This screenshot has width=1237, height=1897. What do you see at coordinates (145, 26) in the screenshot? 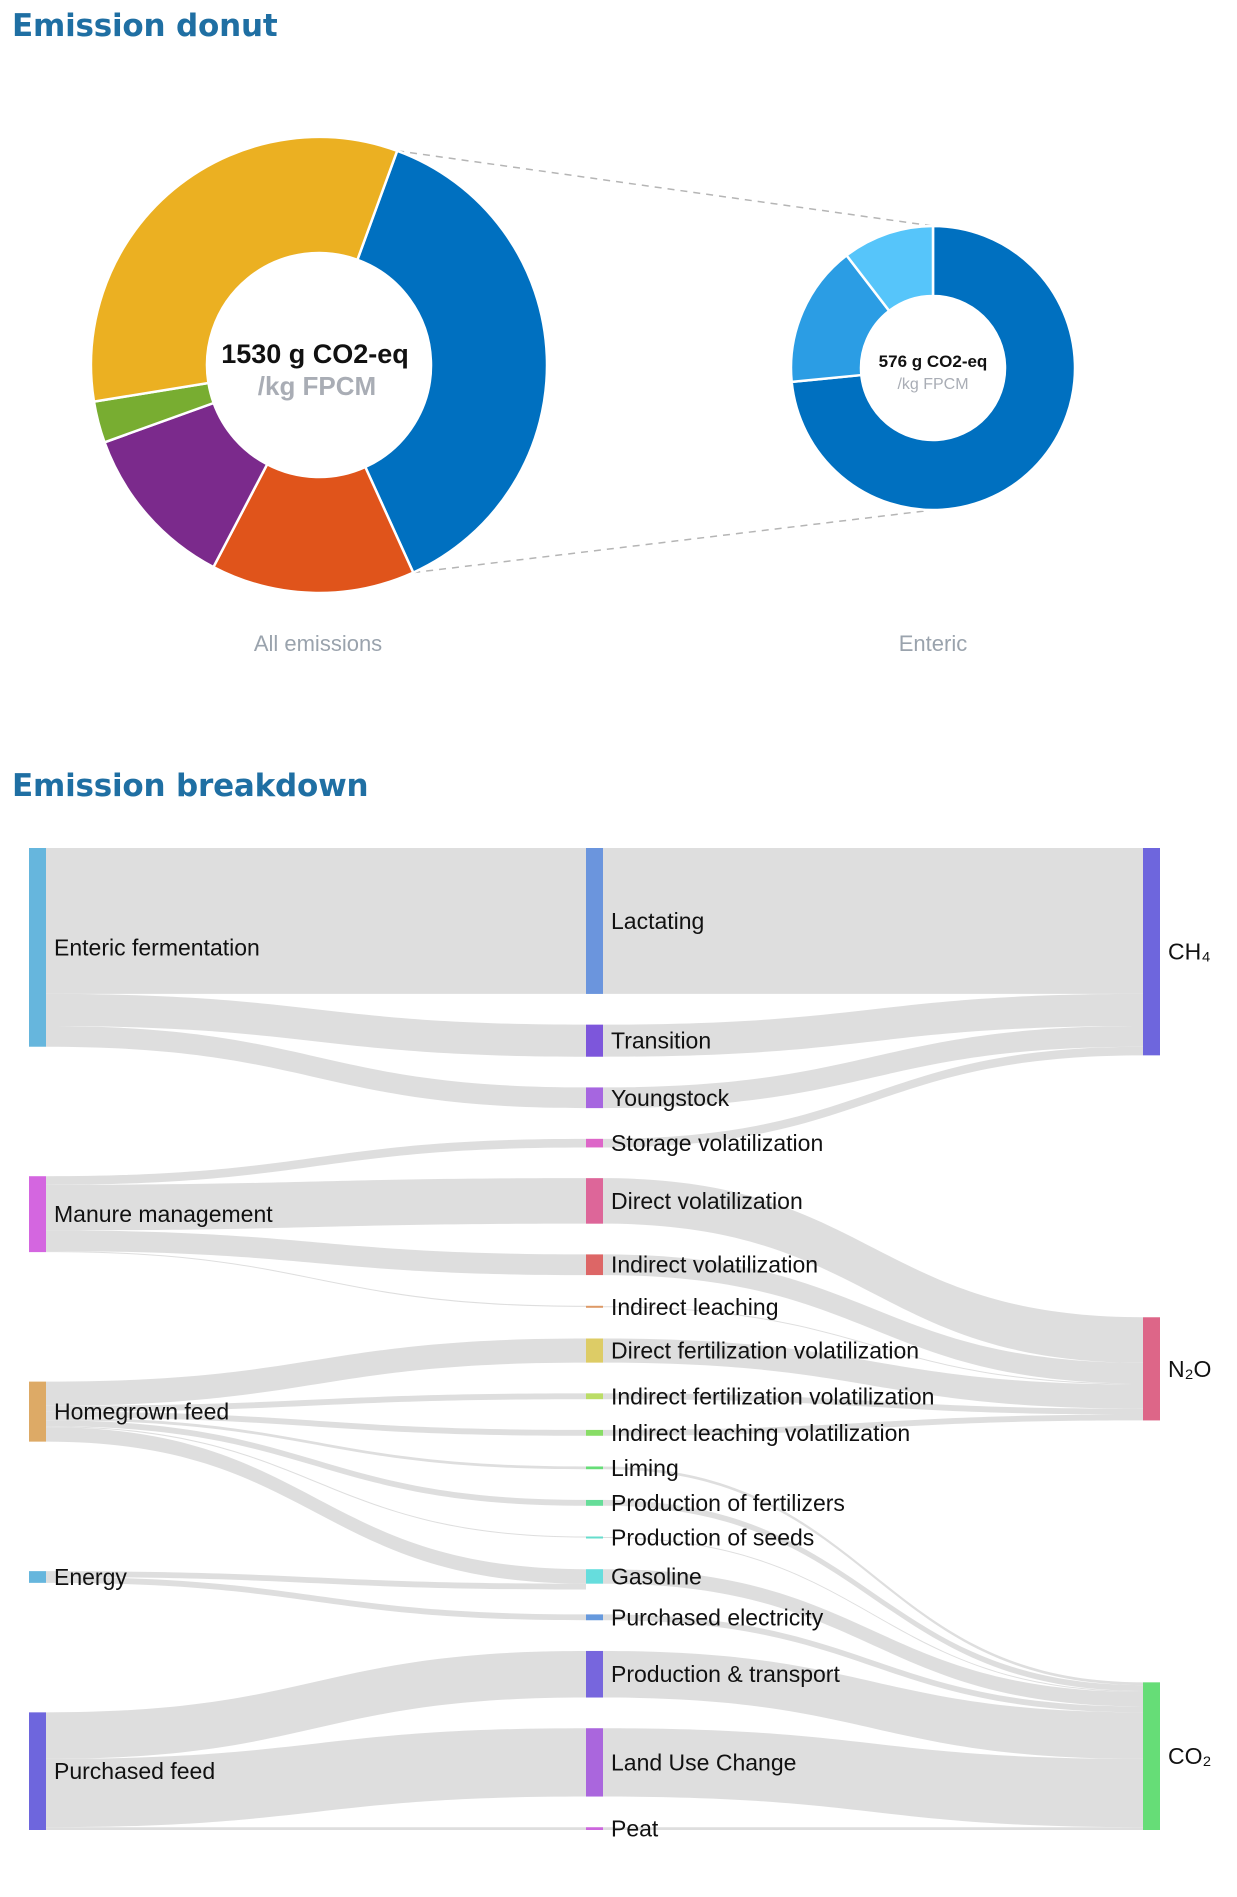
I see `donut-section-title: Emission donut` at bounding box center [145, 26].